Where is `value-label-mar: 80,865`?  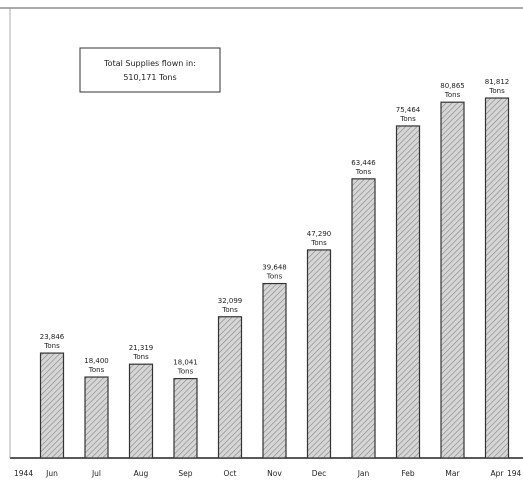 value-label-mar: 80,865 is located at coordinates (452, 86).